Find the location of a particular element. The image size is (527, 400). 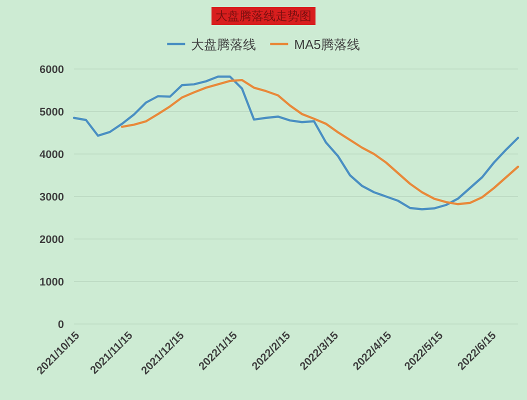

legend-label: 大盘腾落线 is located at coordinates (223, 44).